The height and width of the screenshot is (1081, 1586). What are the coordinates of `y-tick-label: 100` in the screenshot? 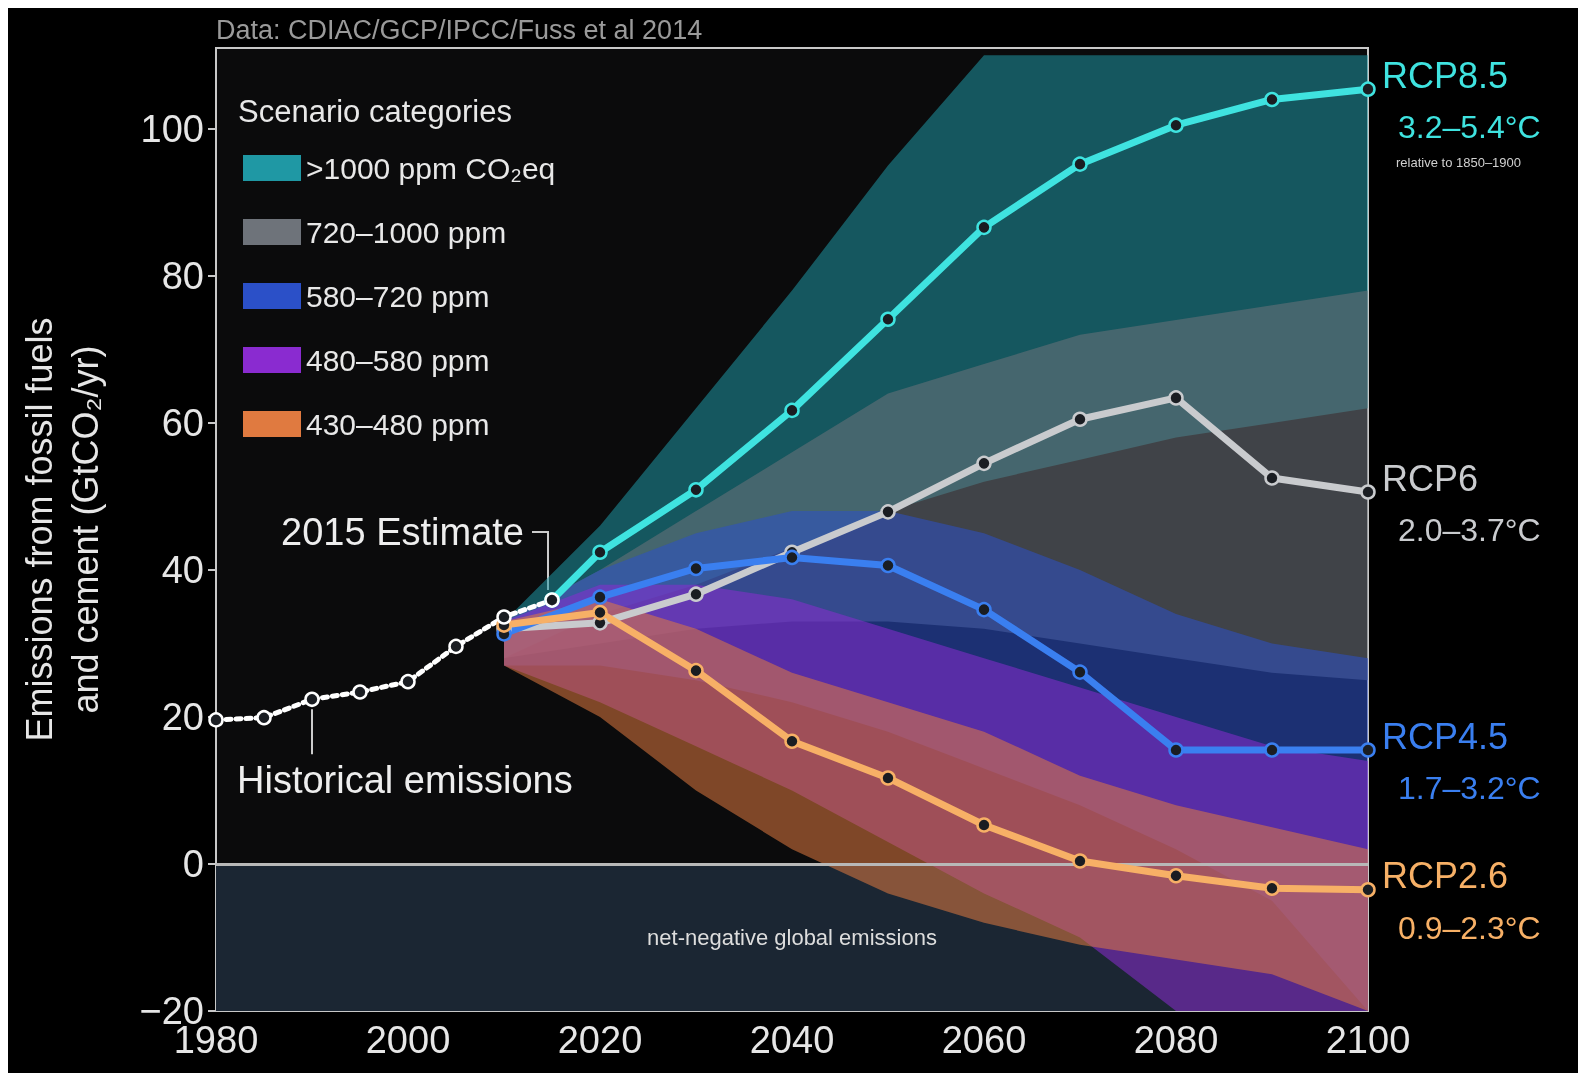 It's located at (172, 128).